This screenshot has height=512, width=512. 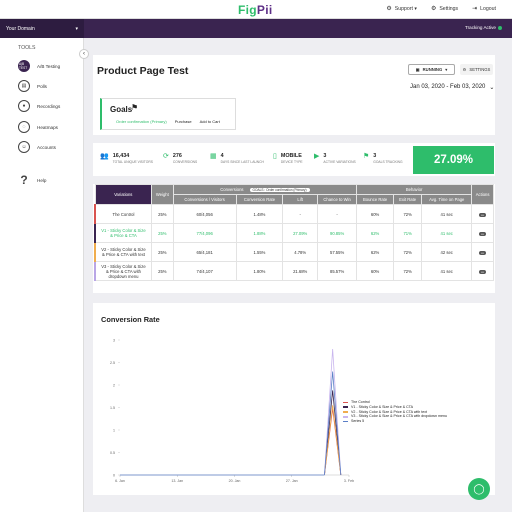 I want to click on avg-time-cell: 42 sec, so click(x=447, y=252).